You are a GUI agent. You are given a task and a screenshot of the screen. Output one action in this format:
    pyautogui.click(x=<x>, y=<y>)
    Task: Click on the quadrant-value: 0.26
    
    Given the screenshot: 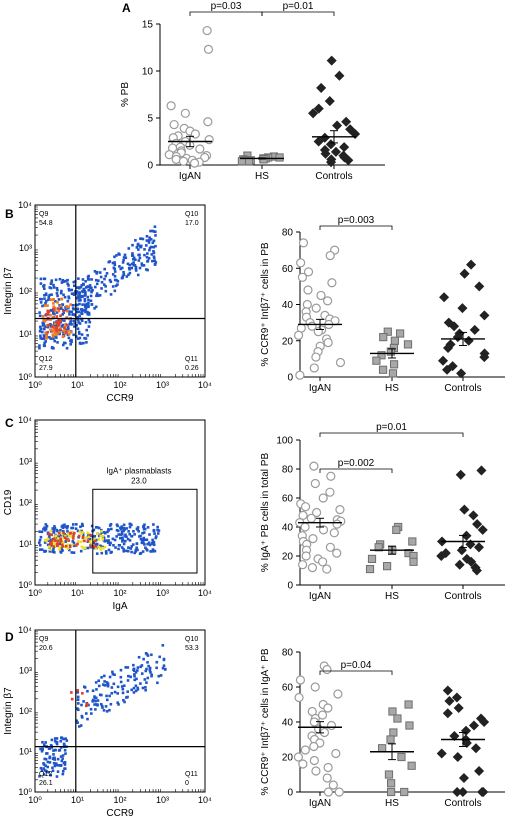 What is the action you would take?
    pyautogui.click(x=192, y=368)
    